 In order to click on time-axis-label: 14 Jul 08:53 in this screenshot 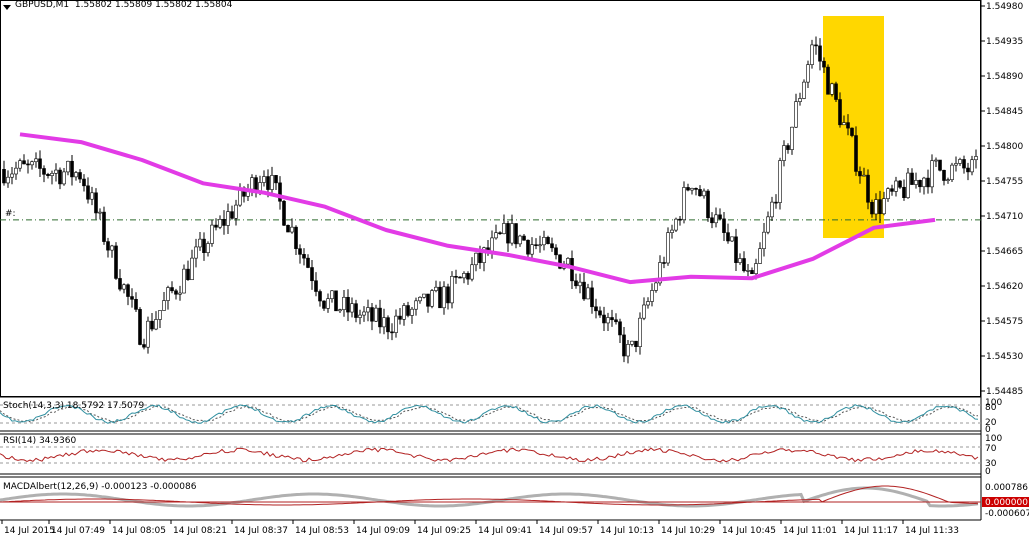, I will do `click(322, 531)`.